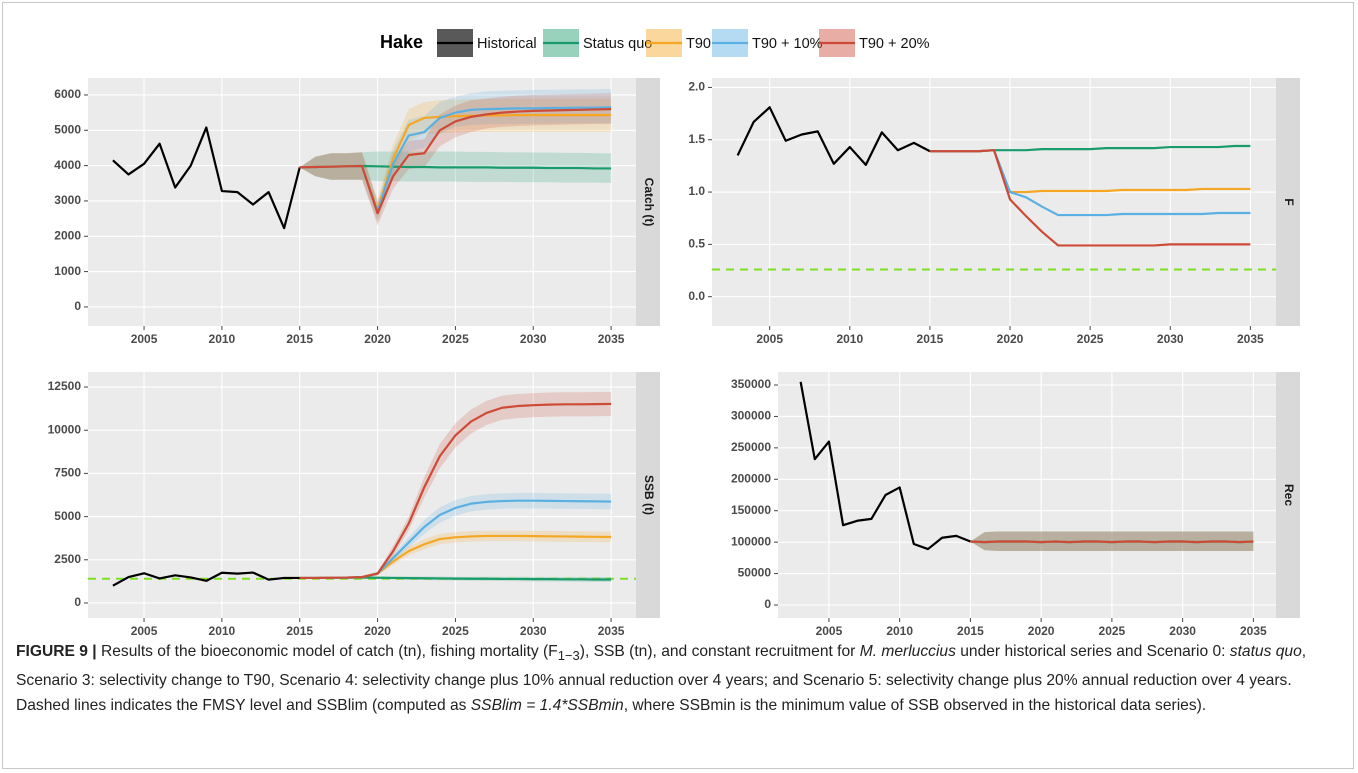  What do you see at coordinates (751, 384) in the screenshot?
I see `y-tick-label: 350000` at bounding box center [751, 384].